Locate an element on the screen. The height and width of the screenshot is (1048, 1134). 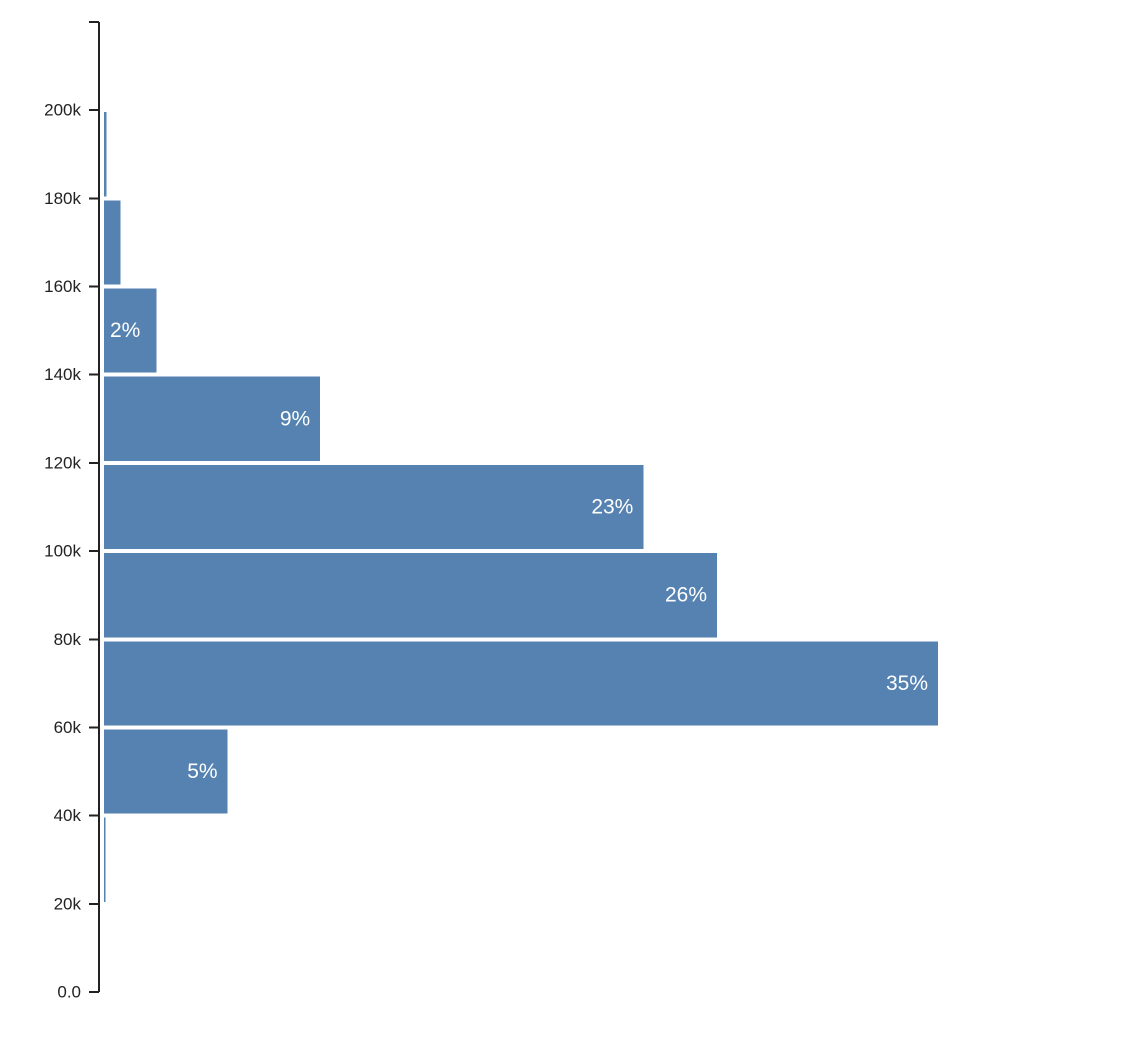
bar-value-label: 2% is located at coordinates (125, 330).